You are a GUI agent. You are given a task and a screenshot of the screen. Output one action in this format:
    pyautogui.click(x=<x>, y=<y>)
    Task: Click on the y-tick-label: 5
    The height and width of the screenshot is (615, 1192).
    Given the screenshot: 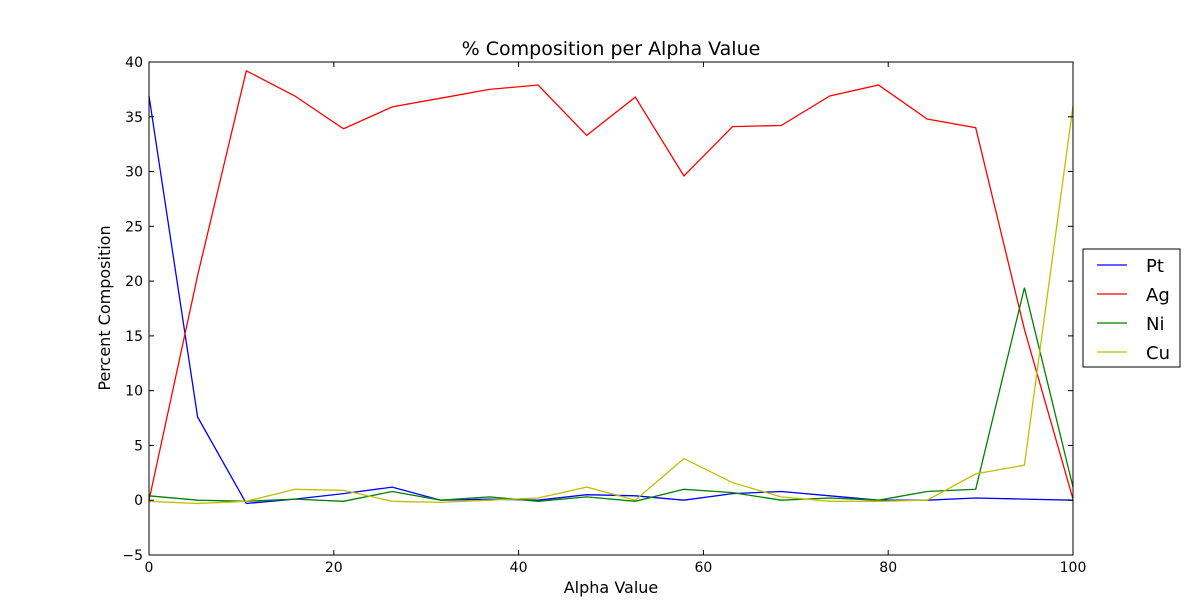 What is the action you would take?
    pyautogui.click(x=138, y=446)
    